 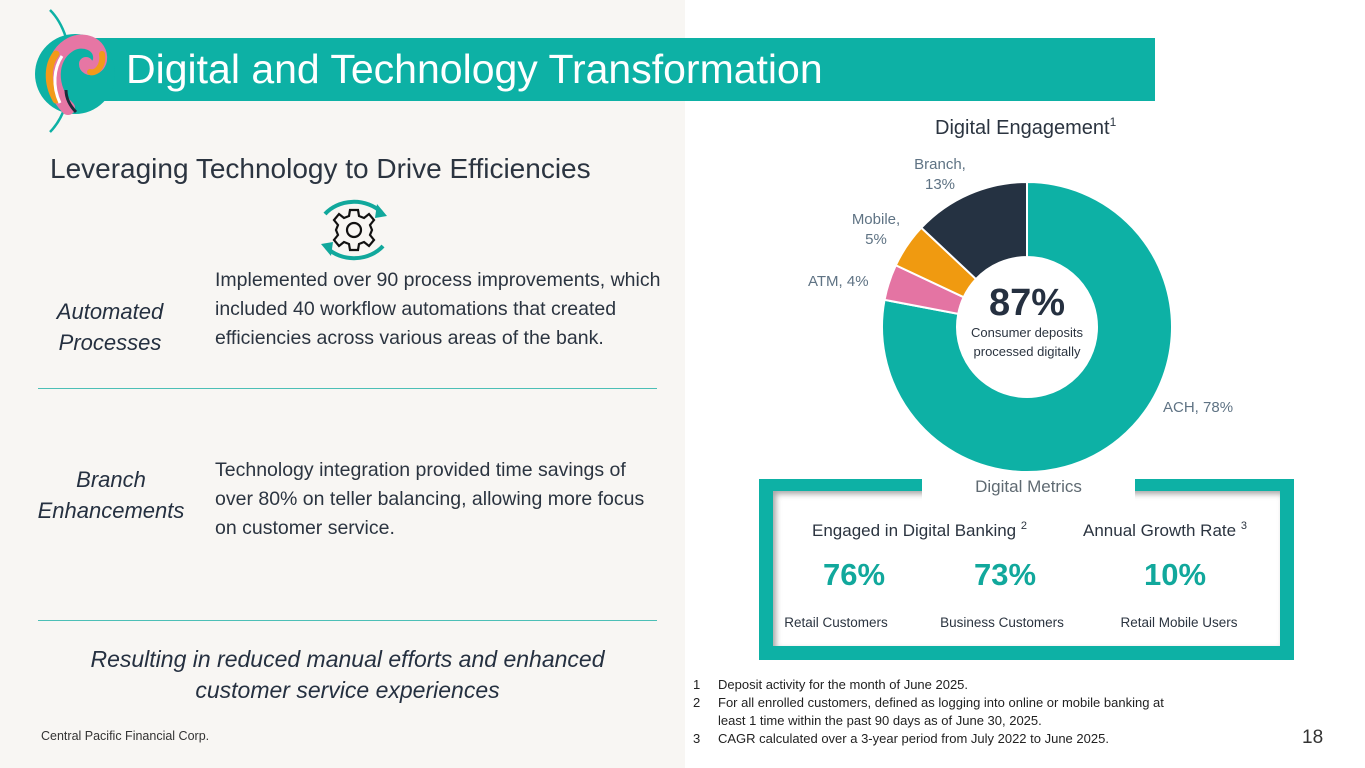 What do you see at coordinates (354, 230) in the screenshot?
I see `gear-cycle-icon` at bounding box center [354, 230].